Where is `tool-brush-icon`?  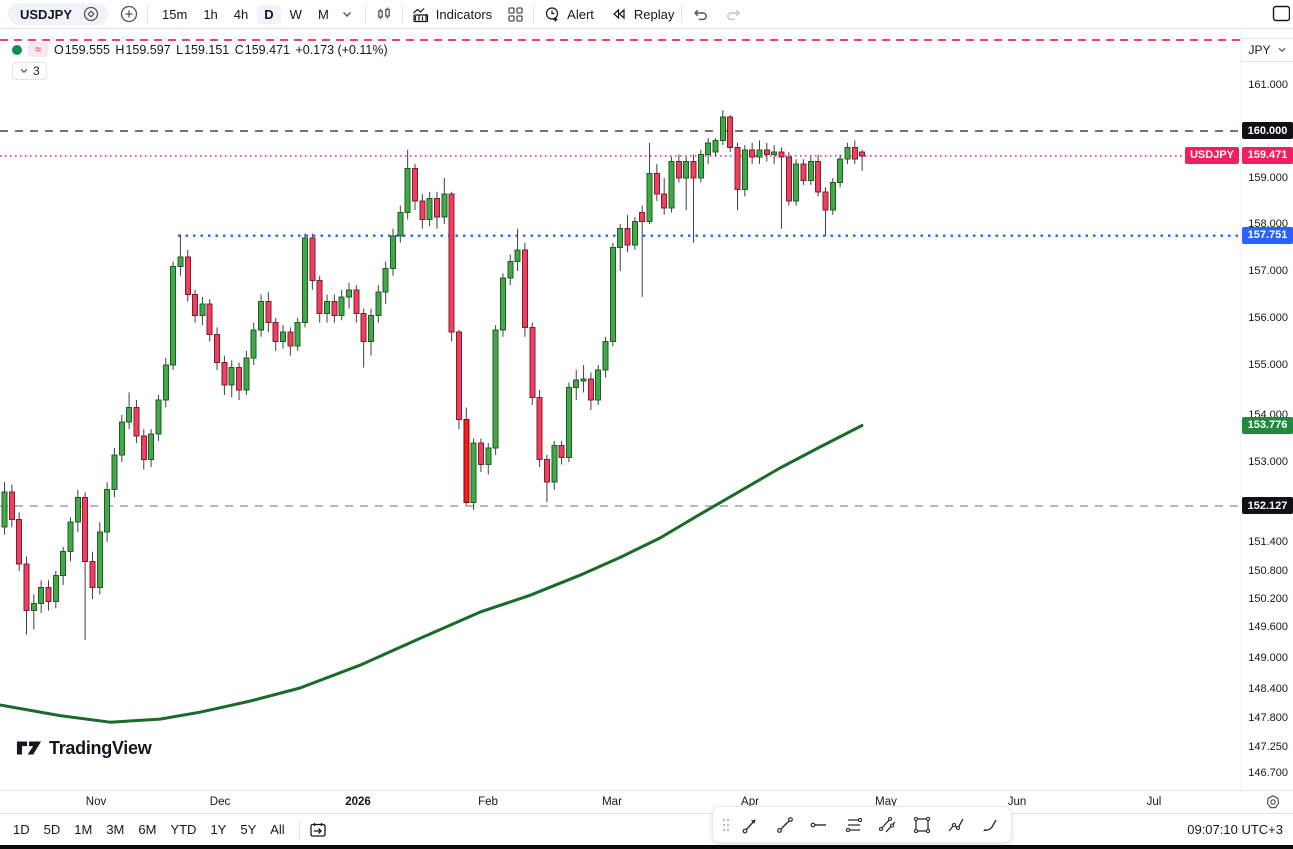 tool-brush-icon is located at coordinates (990, 825).